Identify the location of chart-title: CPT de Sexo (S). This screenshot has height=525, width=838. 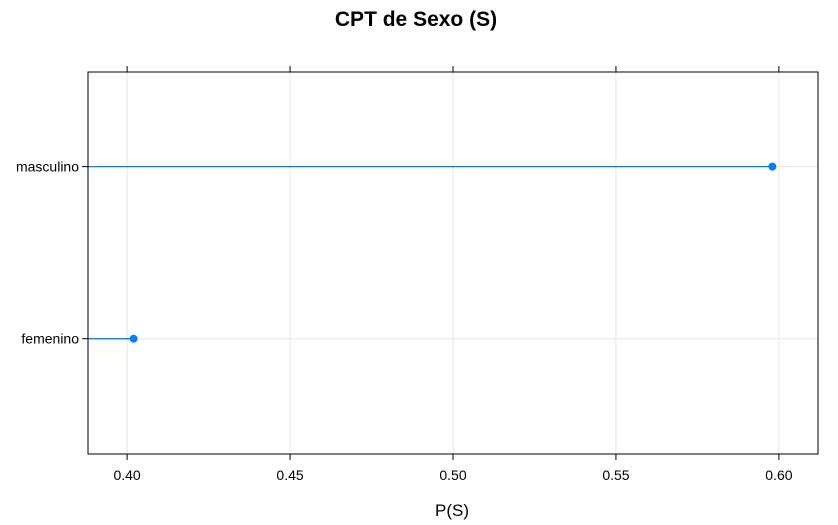
(416, 19).